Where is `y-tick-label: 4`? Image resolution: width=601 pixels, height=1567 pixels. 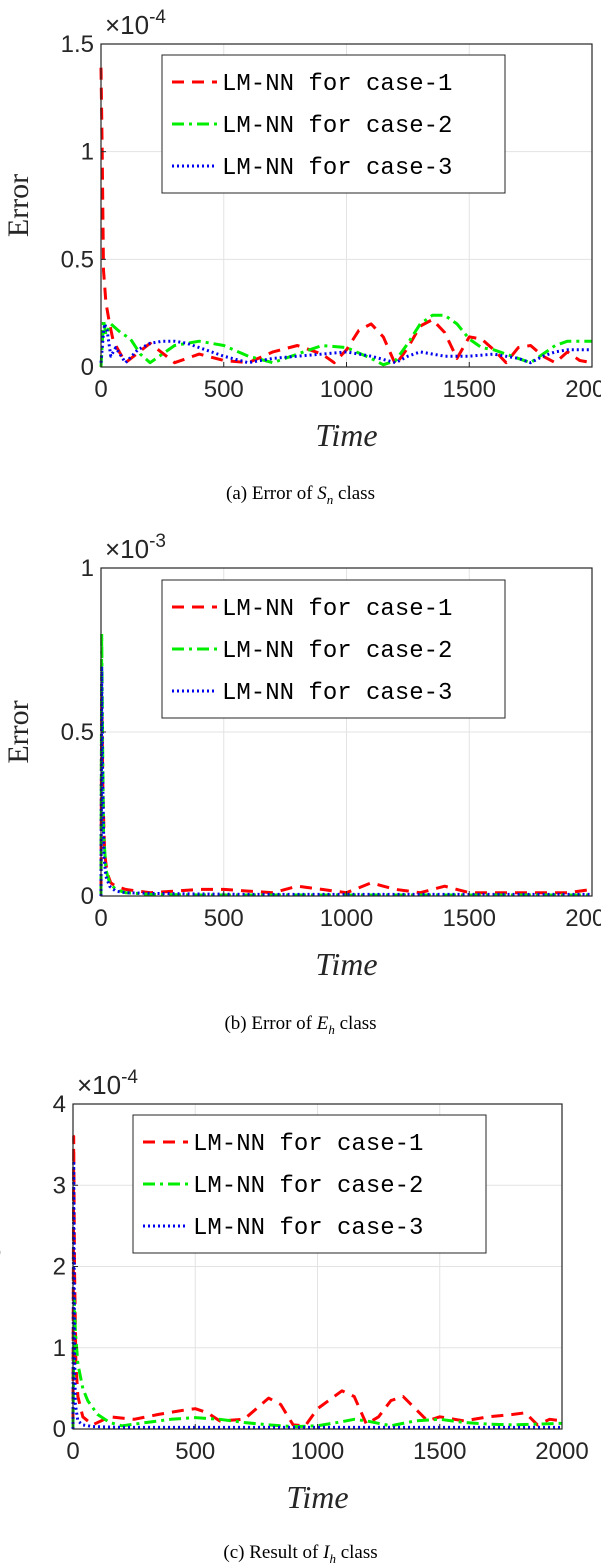
y-tick-label: 4 is located at coordinates (59, 1104).